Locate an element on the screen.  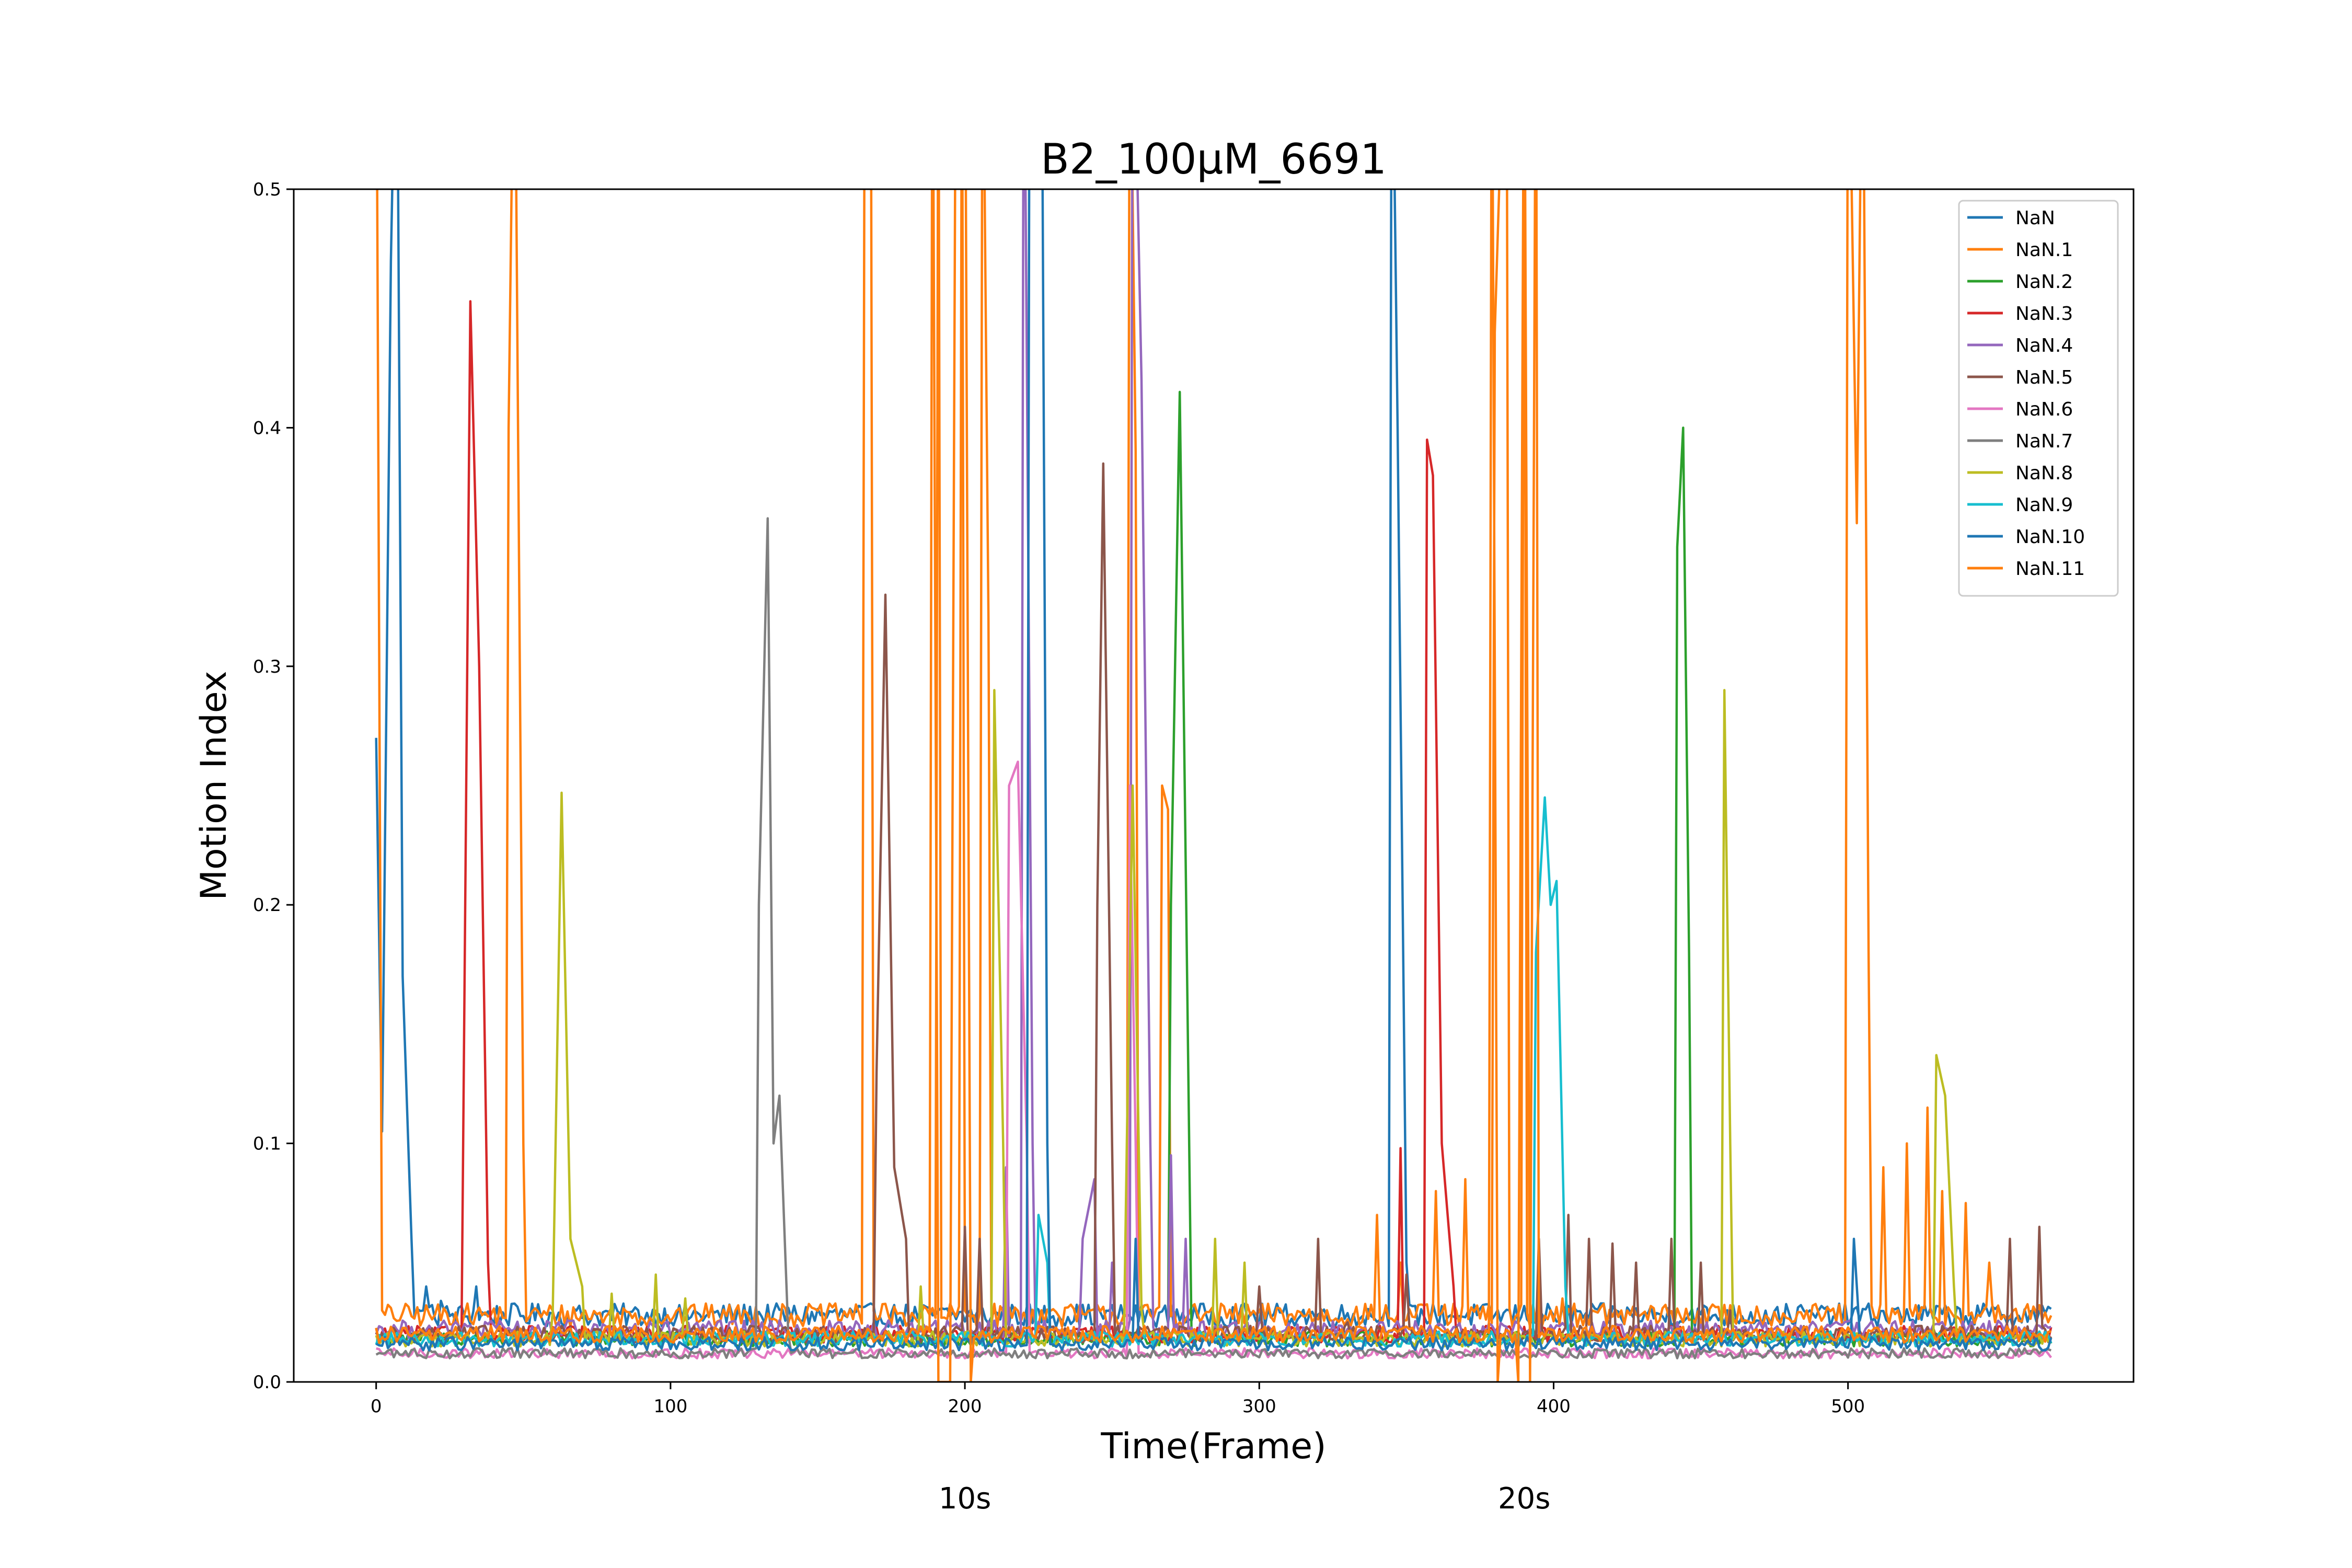
legend-entry-label: NaN.5 is located at coordinates (2044, 377).